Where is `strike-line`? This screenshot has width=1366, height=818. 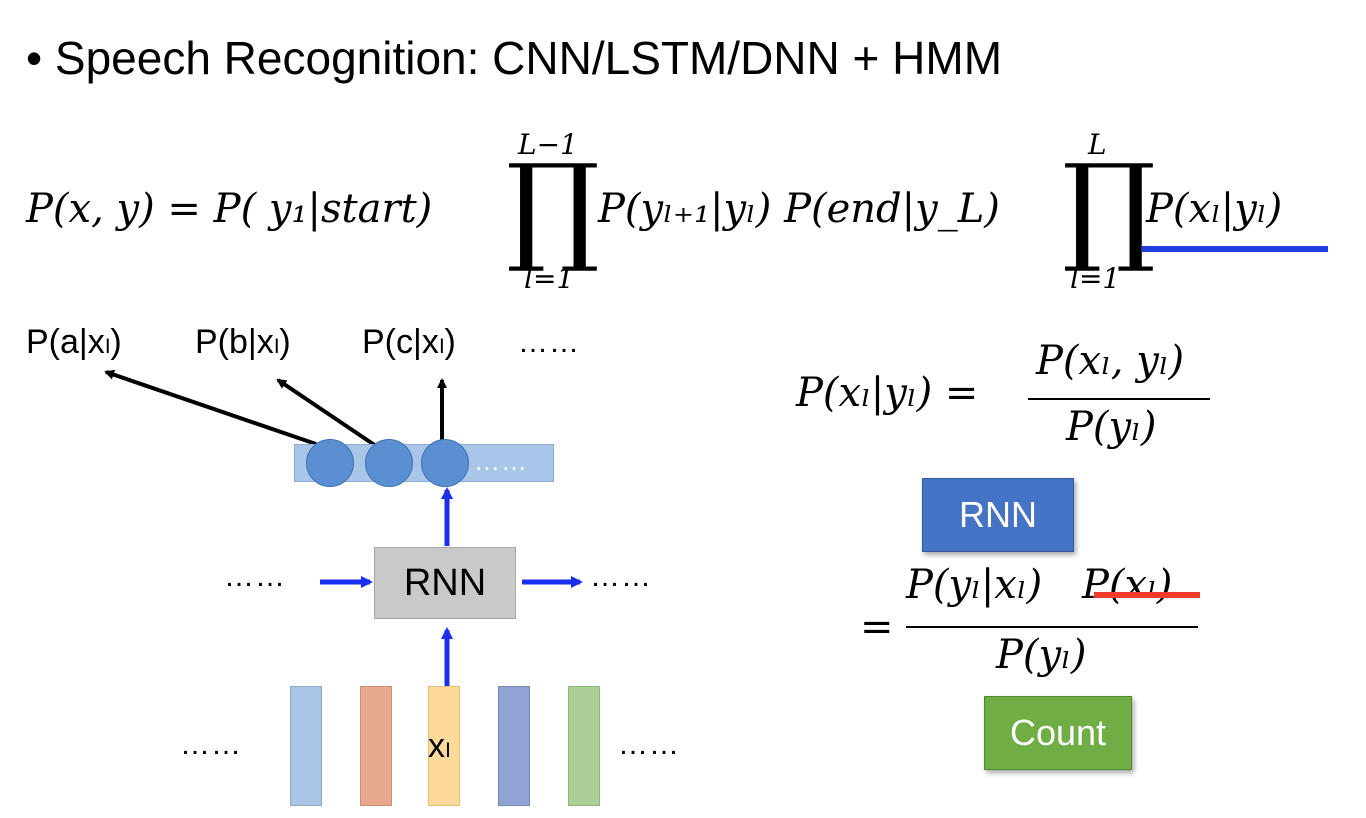
strike-line is located at coordinates (1147, 595).